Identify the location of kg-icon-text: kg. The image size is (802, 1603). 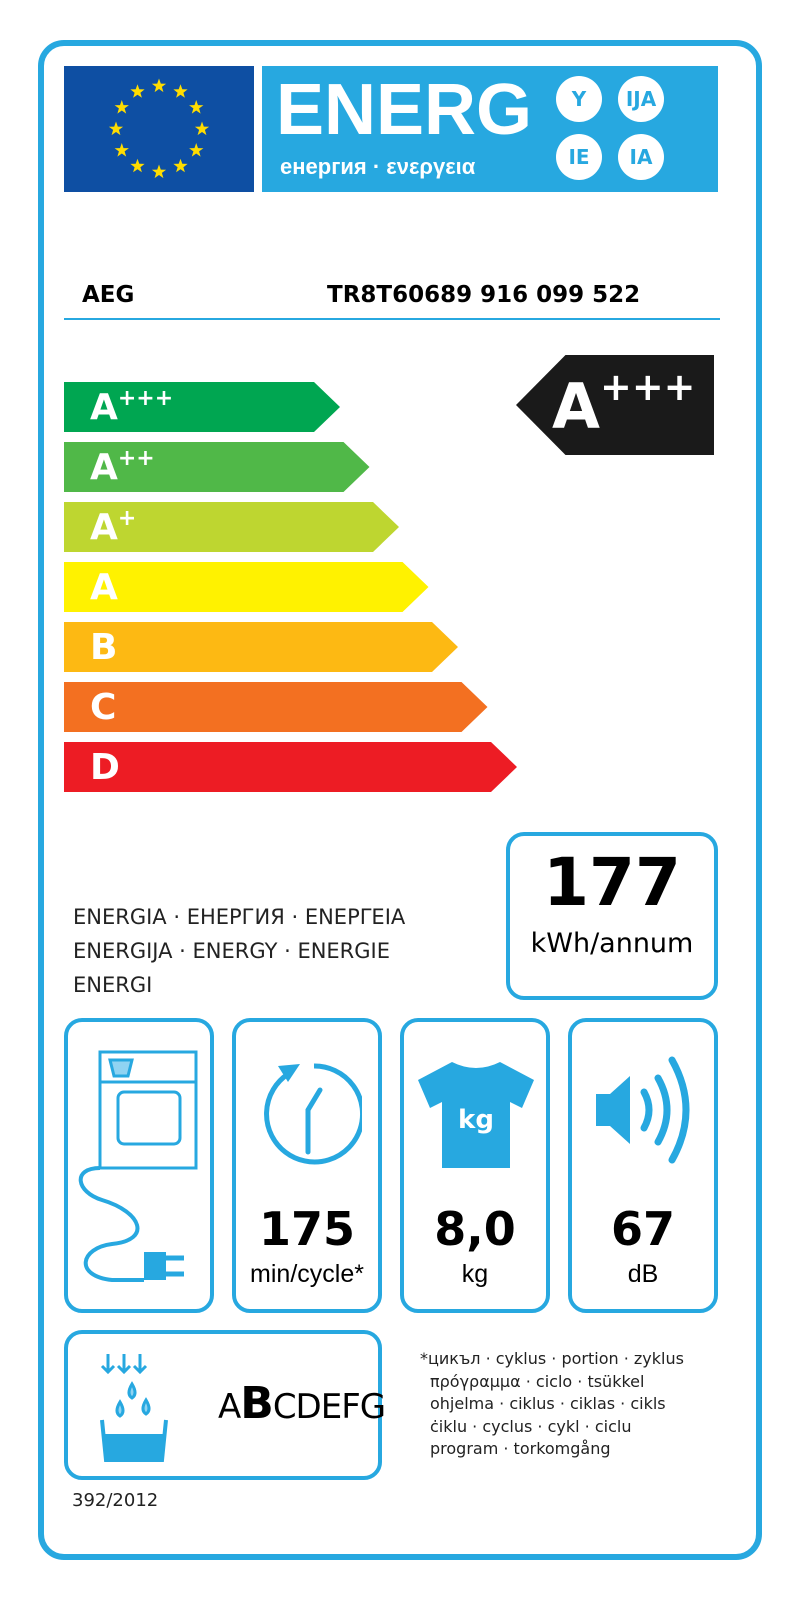
(476, 1120).